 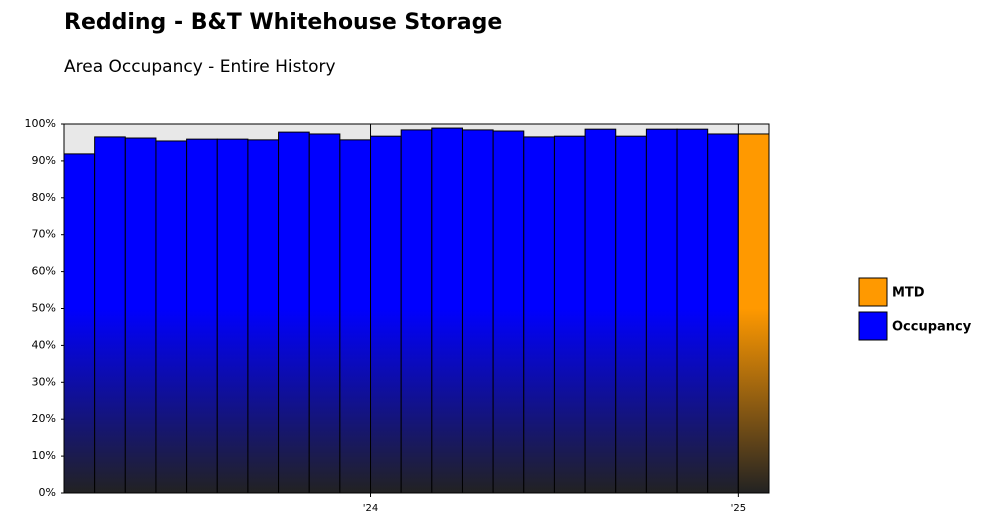 What do you see at coordinates (47, 492) in the screenshot?
I see `y-tick-label: 0%` at bounding box center [47, 492].